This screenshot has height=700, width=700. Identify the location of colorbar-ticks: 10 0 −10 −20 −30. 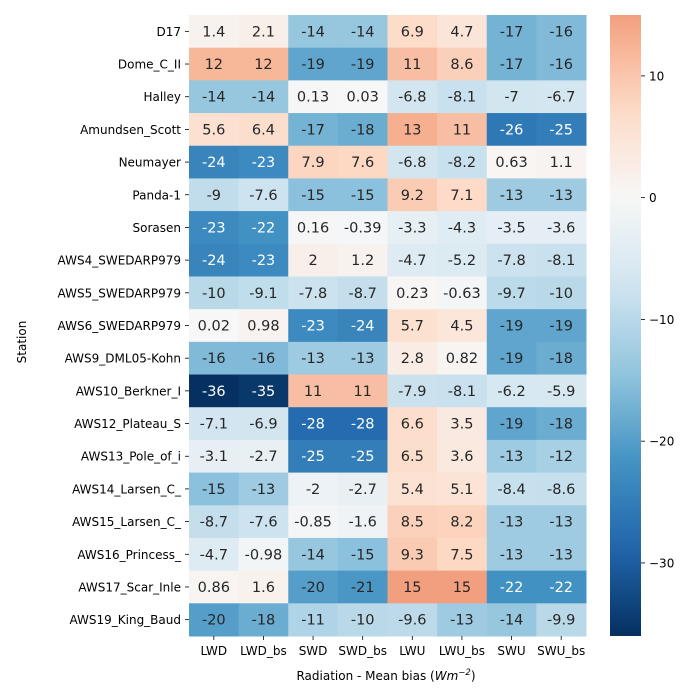
(657, 319).